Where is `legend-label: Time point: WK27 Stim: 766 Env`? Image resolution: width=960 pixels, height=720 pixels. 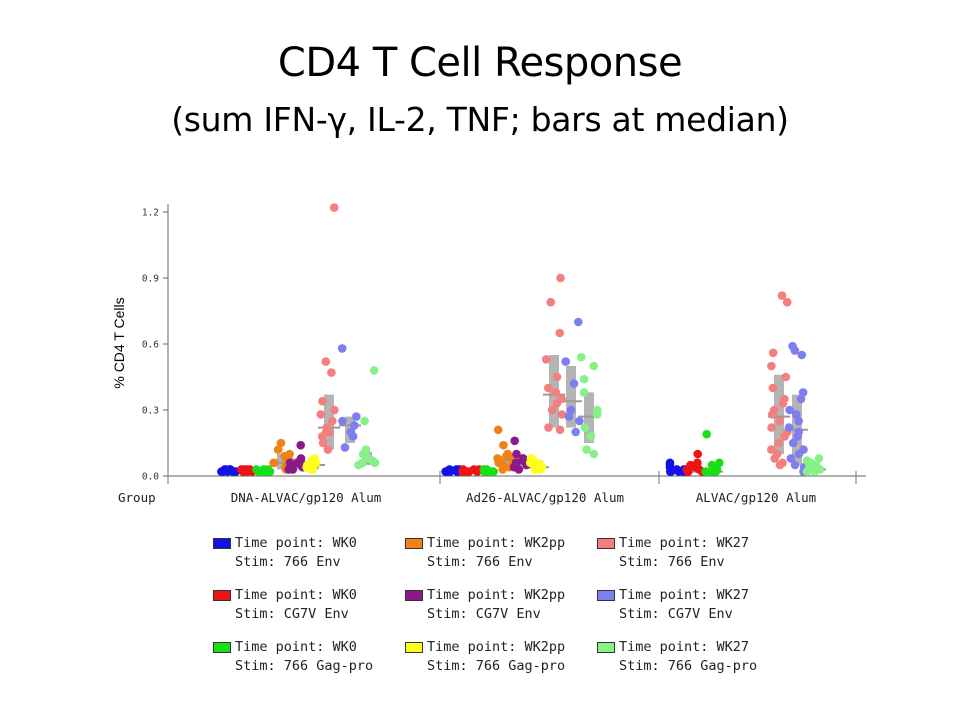
legend-label: Time point: WK27 Stim: 766 Env is located at coordinates (684, 552).